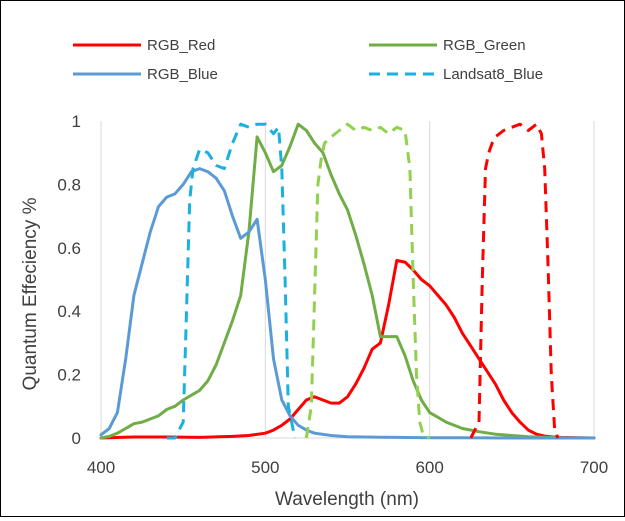 This screenshot has height=521, width=625. I want to click on x-tick-label: 400, so click(101, 467).